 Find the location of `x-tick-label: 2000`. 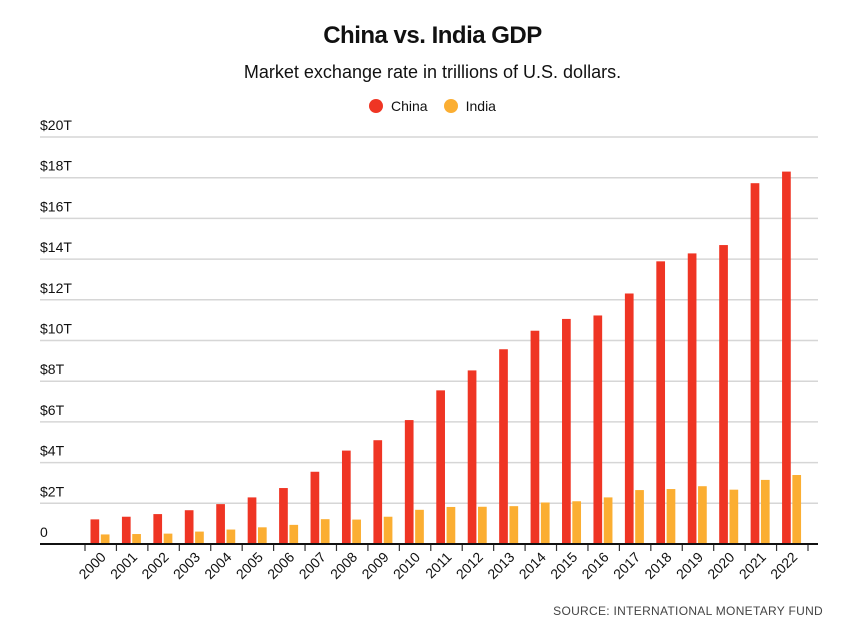

x-tick-label: 2000 is located at coordinates (91, 565).